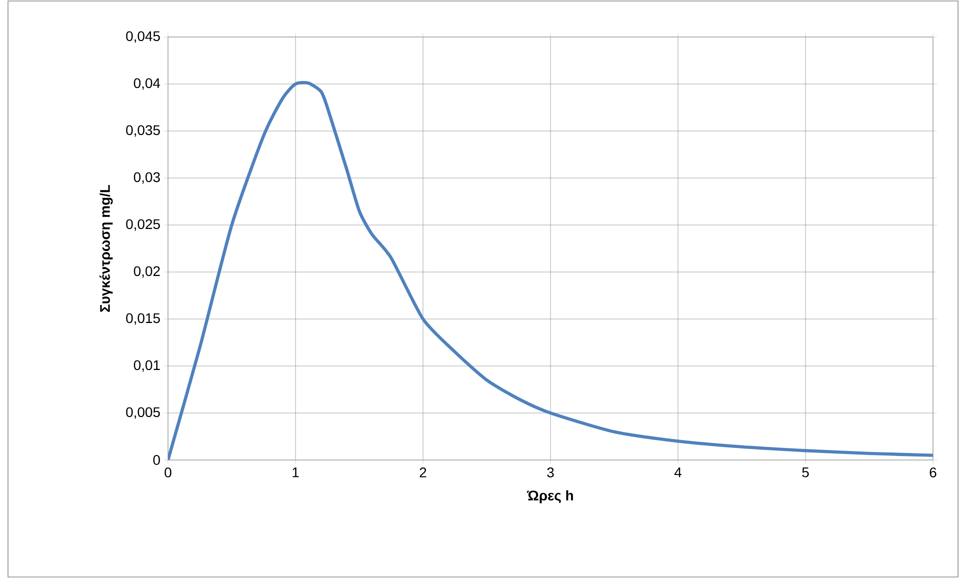 The height and width of the screenshot is (579, 959). I want to click on x-tick-label: 0, so click(168, 473).